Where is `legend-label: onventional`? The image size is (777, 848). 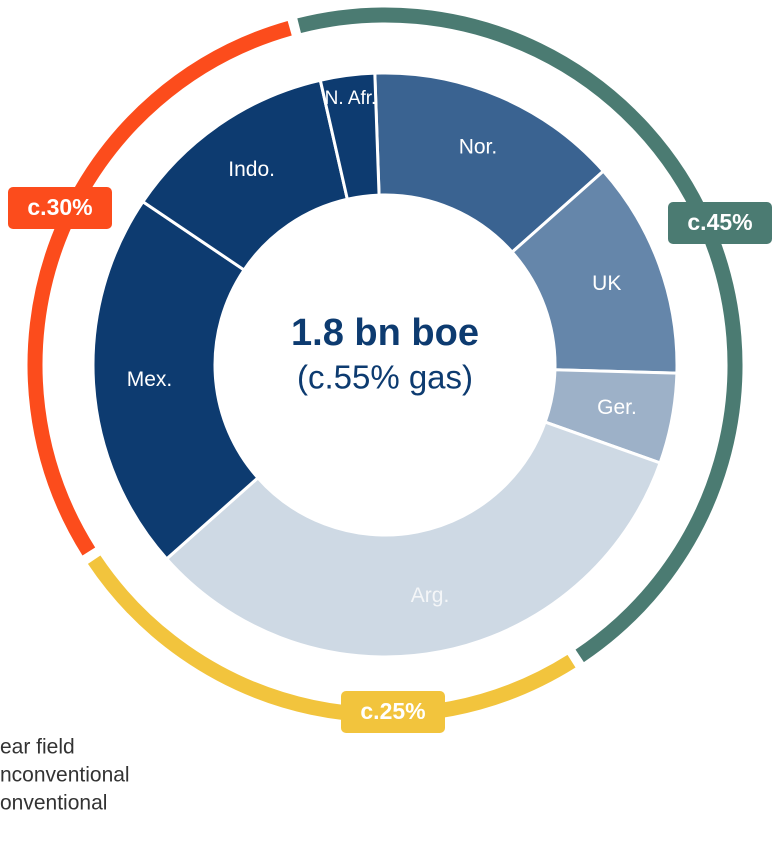
legend-label: onventional is located at coordinates (53, 803).